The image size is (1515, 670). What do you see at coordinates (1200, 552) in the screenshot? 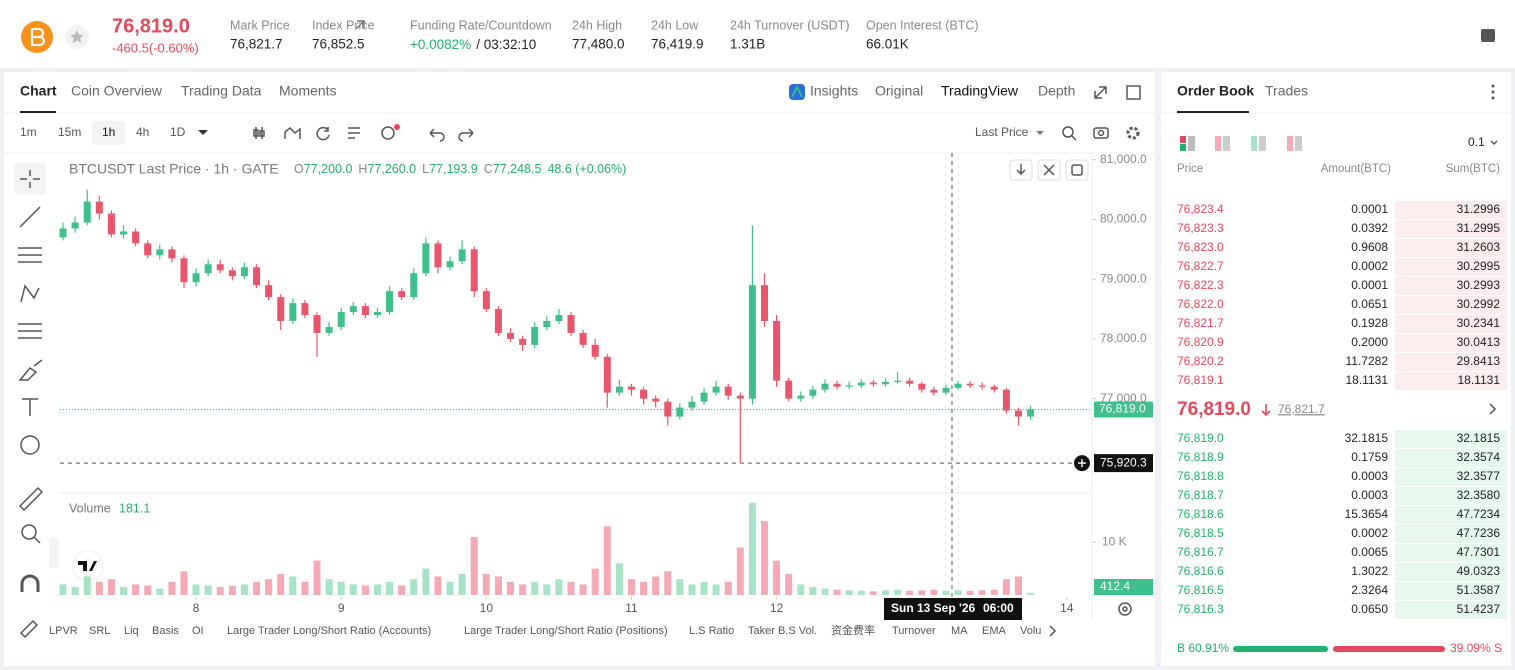
I see `row-price: 76,816.7` at bounding box center [1200, 552].